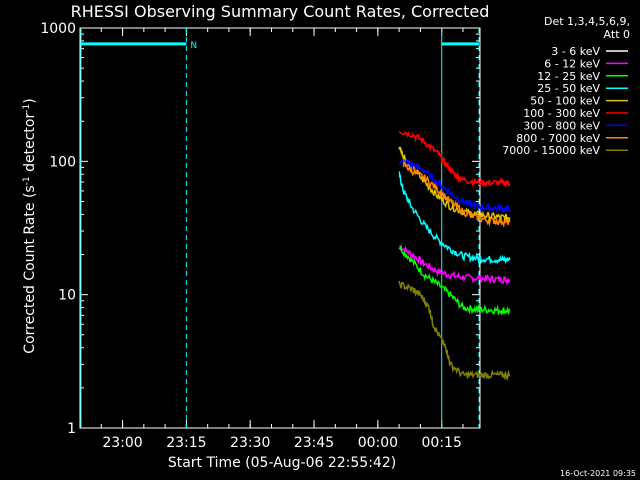 The image size is (640, 480). Describe the element at coordinates (568, 76) in the screenshot. I see `legend-label: 12 - 25 keV` at that location.